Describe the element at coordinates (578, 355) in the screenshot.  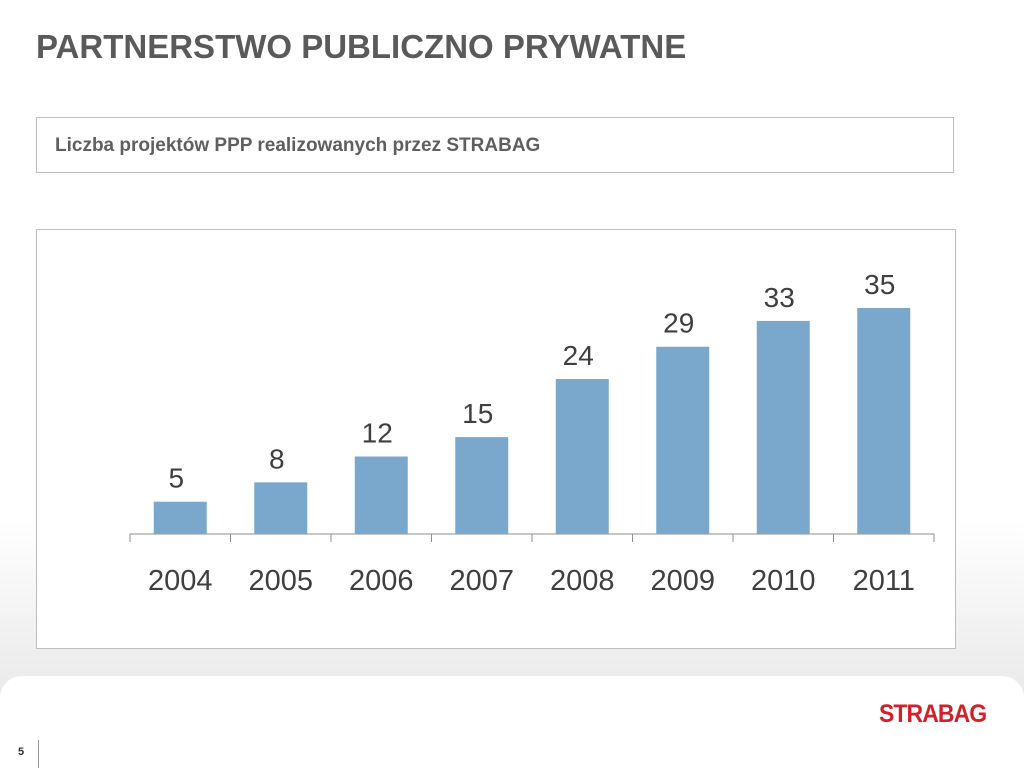
I see `data-label-2008: 24` at that location.